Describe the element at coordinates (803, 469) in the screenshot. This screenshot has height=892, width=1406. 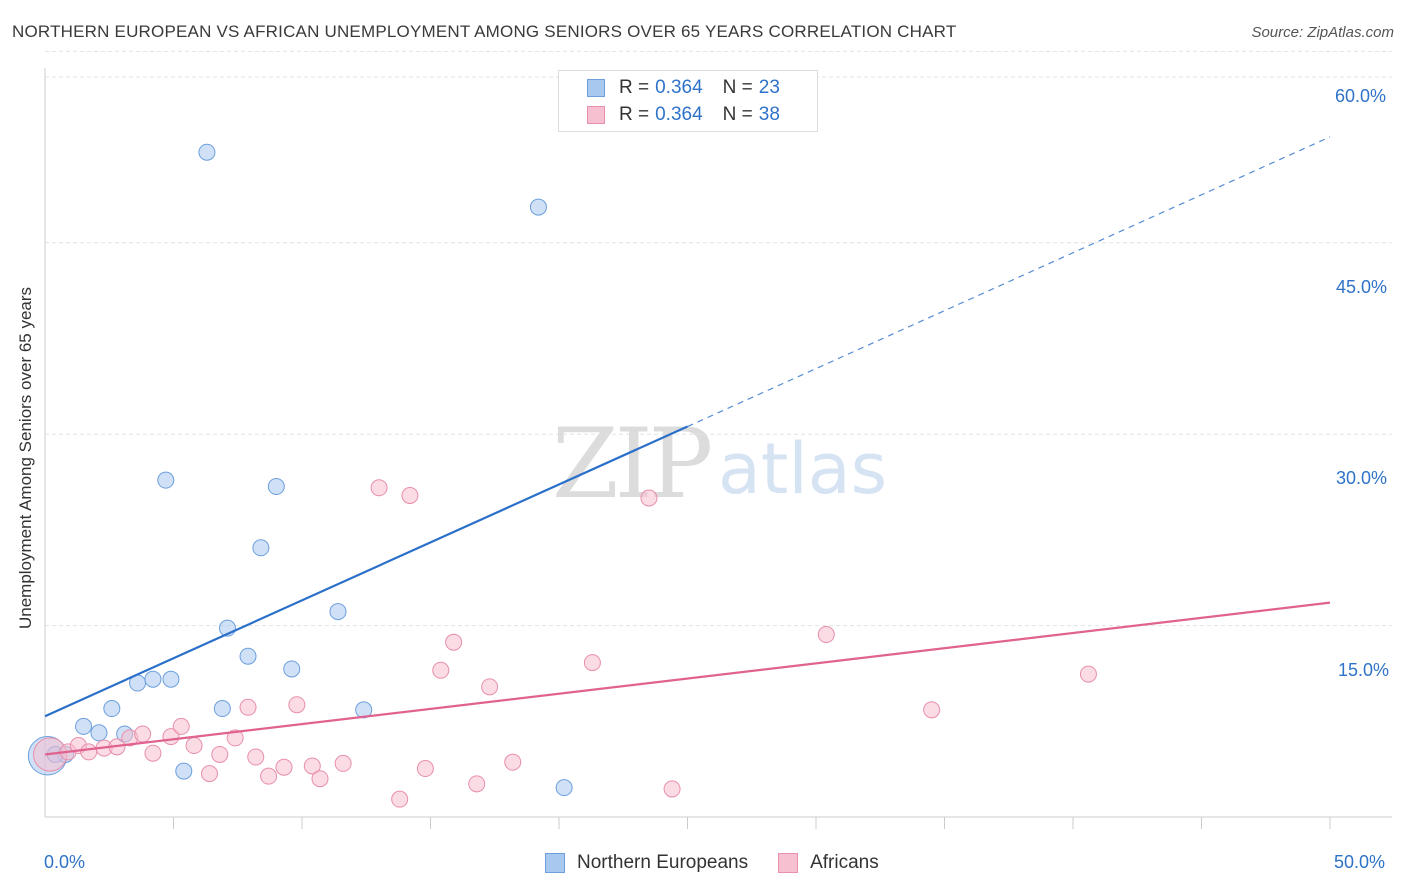
I see `watermark-atlas: atlas` at that location.